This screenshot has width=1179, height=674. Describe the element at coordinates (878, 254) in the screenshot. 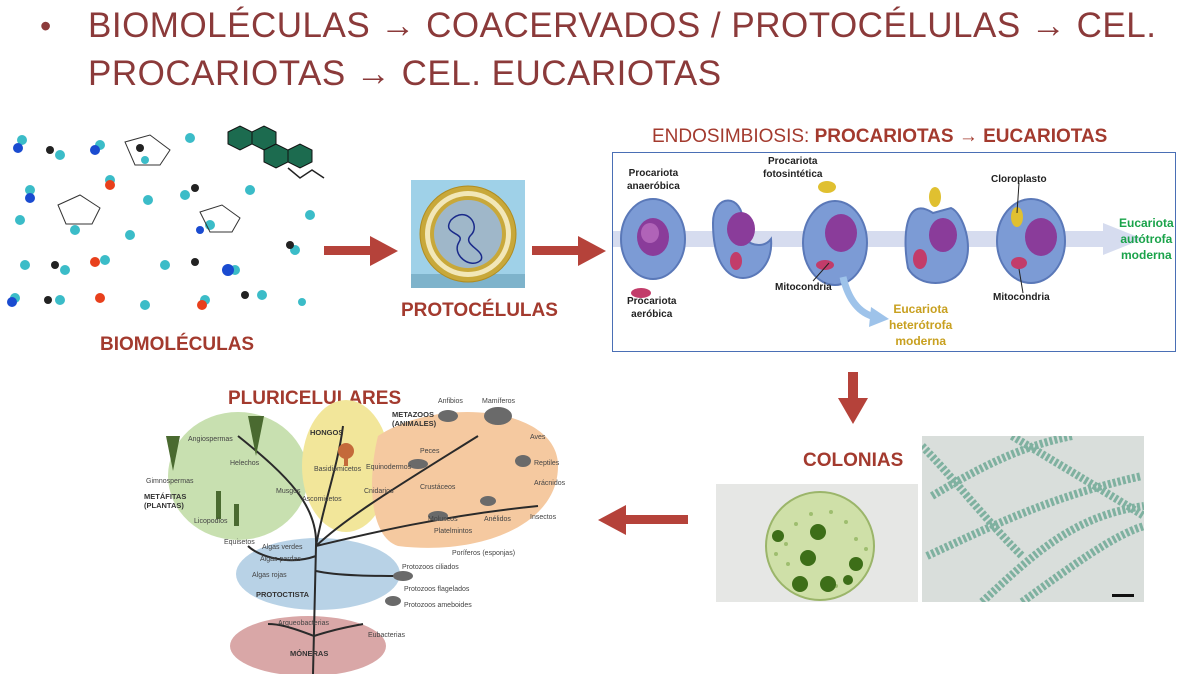

I see `endosymbiosis-illustration` at that location.